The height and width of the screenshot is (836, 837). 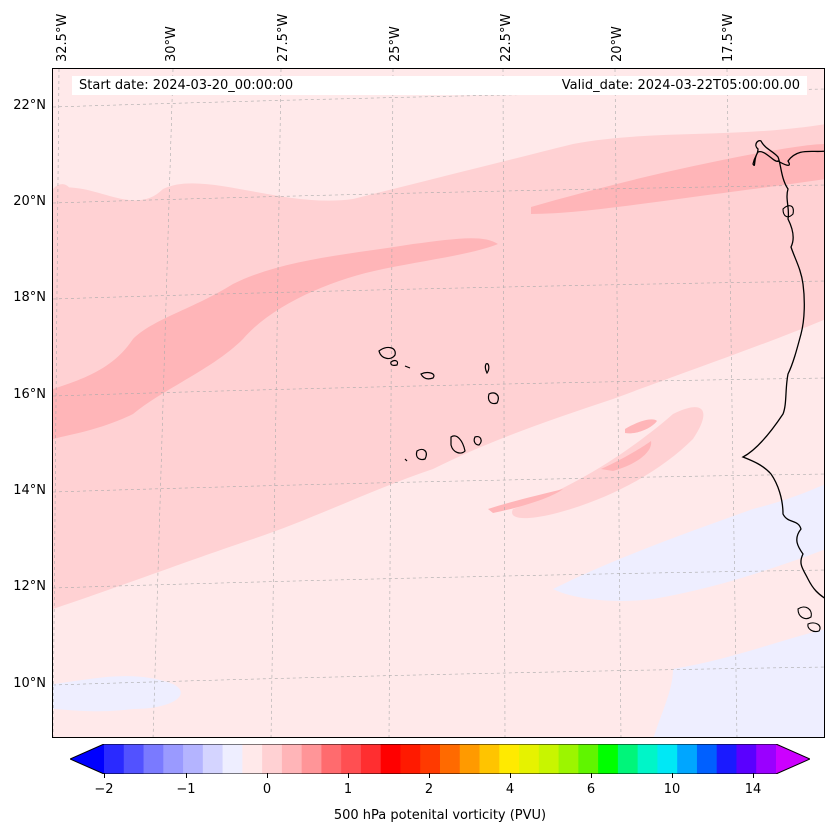 What do you see at coordinates (753, 789) in the screenshot?
I see `colorbar-tick-label: 14` at bounding box center [753, 789].